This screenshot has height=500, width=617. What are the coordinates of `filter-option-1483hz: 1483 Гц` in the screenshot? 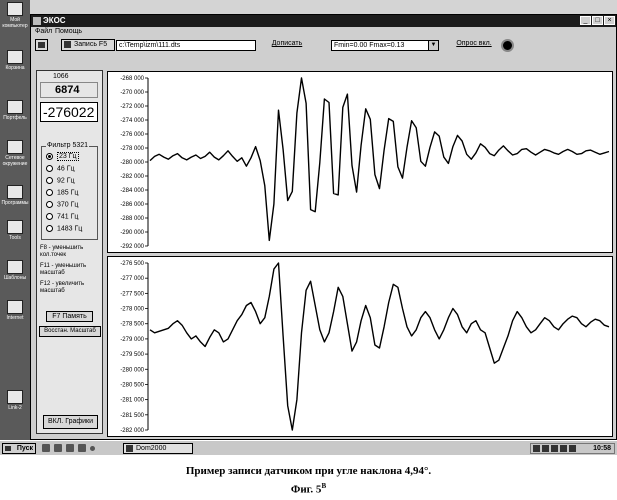 It's located at (64, 228).